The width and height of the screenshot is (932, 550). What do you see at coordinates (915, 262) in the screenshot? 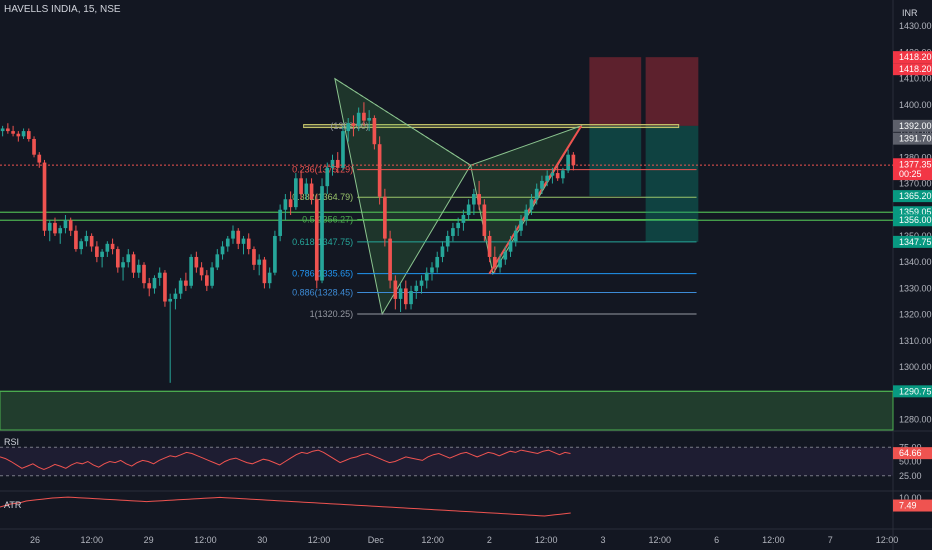
I see `price-tick-label: 1340.00` at bounding box center [915, 262].